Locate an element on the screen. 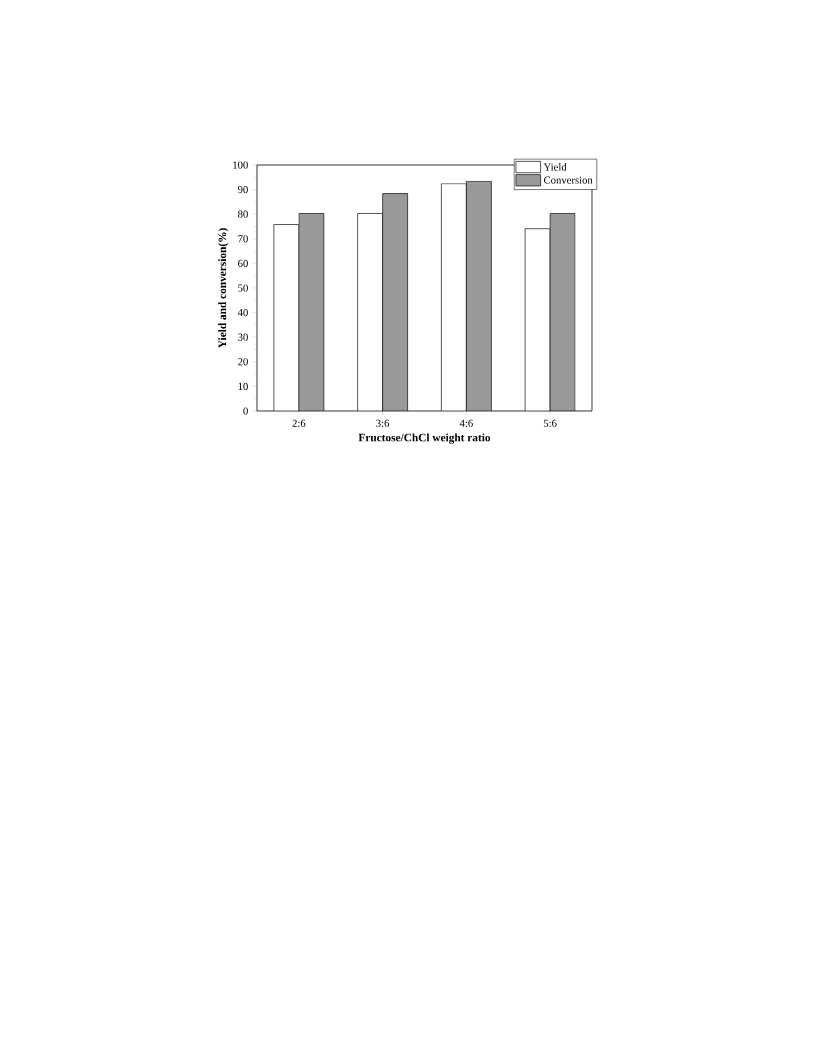 The image size is (816, 1056). y-tick-label: 0 is located at coordinates (245, 411).